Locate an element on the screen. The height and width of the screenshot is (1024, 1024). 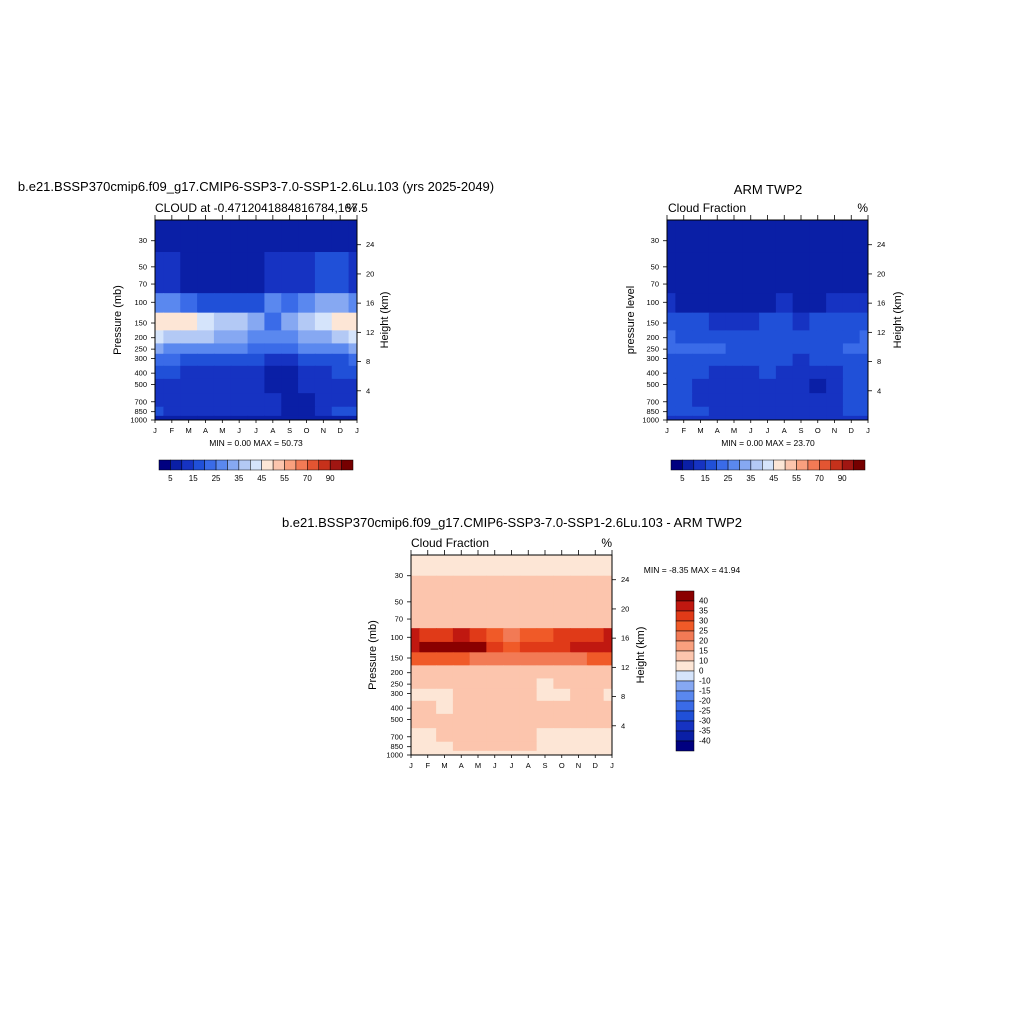
panel-obs-subtitle-right: % is located at coordinates (862, 208).